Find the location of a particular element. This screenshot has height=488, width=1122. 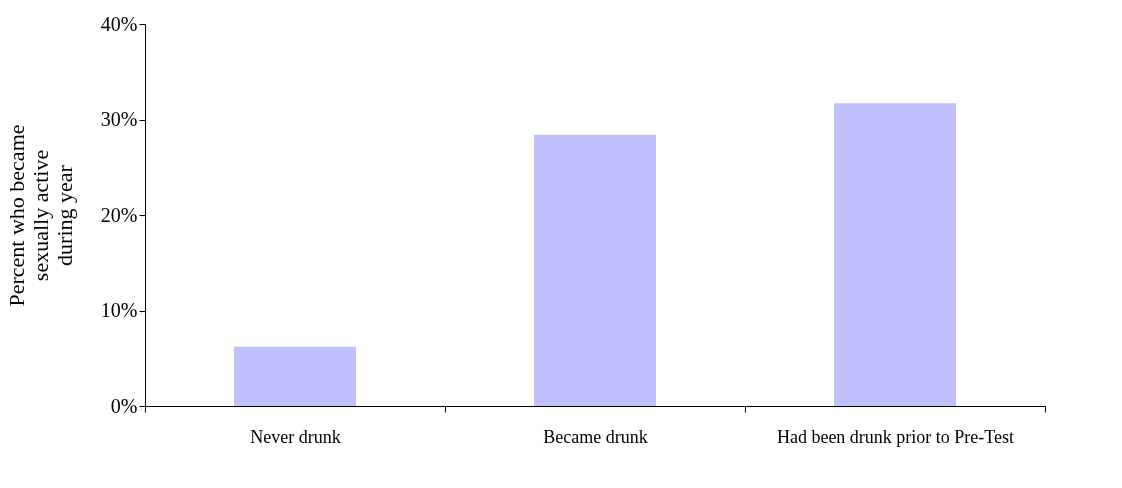

y-axis-title: Percent who became sexually active during year is located at coordinates (40, 215).